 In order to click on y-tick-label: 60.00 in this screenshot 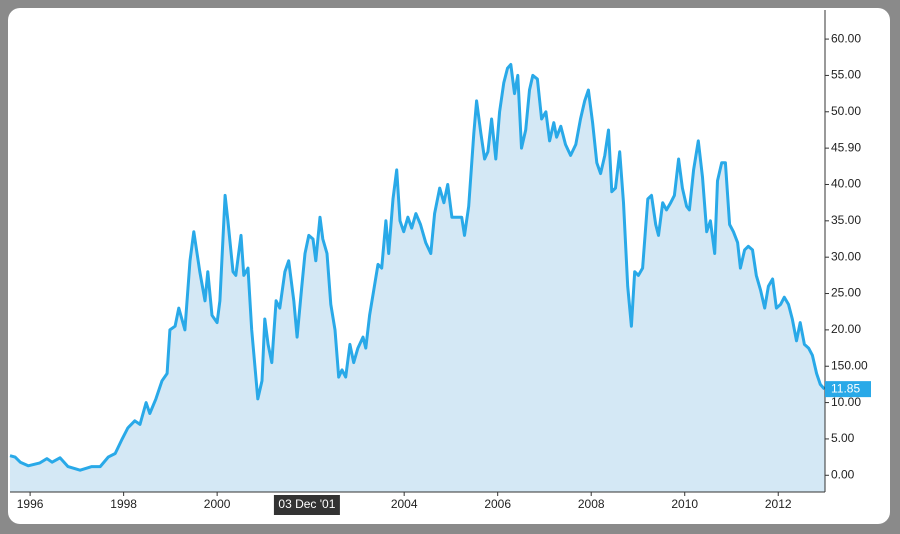, I will do `click(846, 38)`.